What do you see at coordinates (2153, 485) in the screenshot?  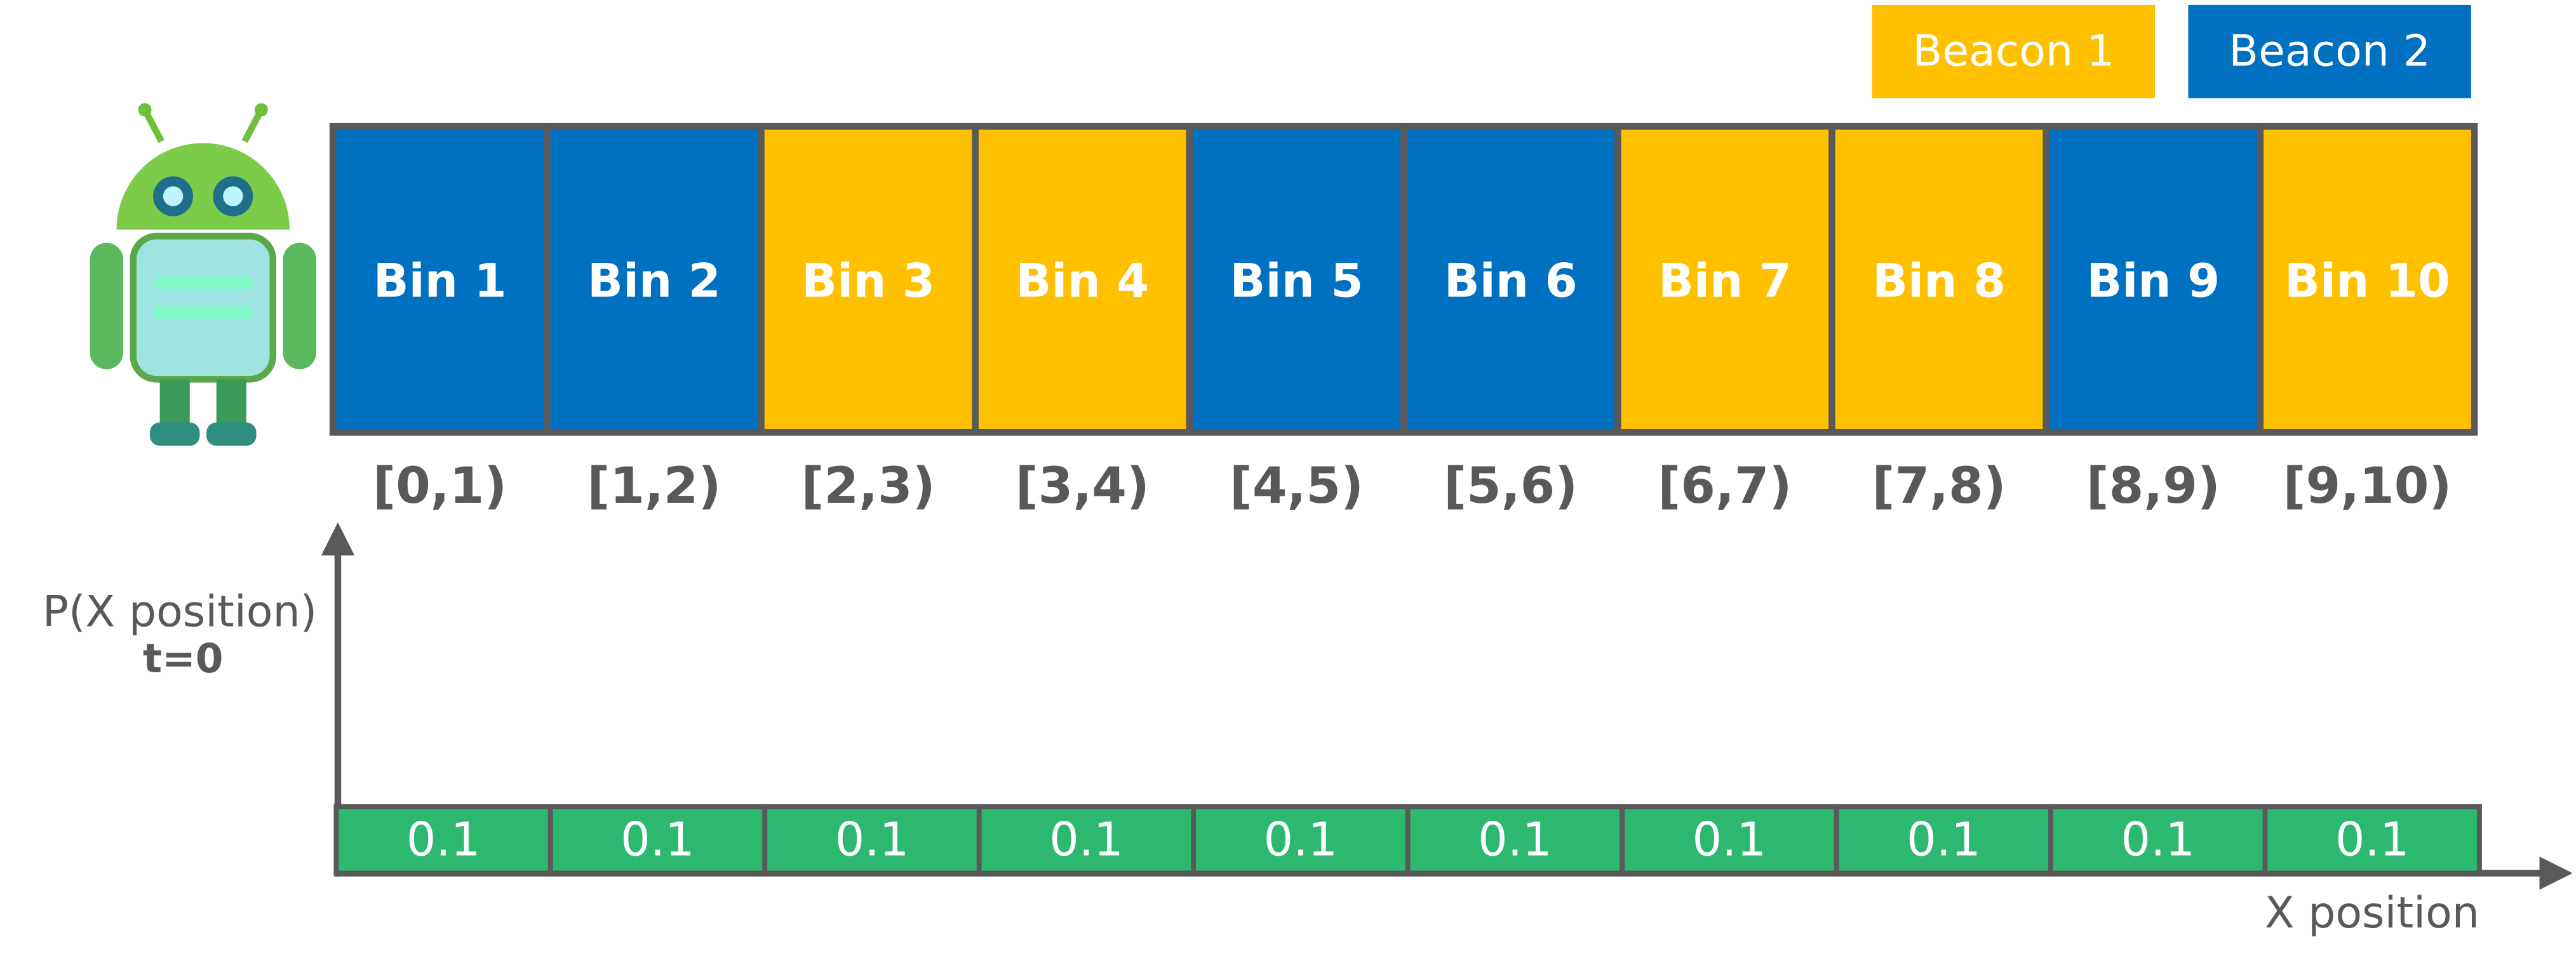 I see `bin-interval: [8,9)` at bounding box center [2153, 485].